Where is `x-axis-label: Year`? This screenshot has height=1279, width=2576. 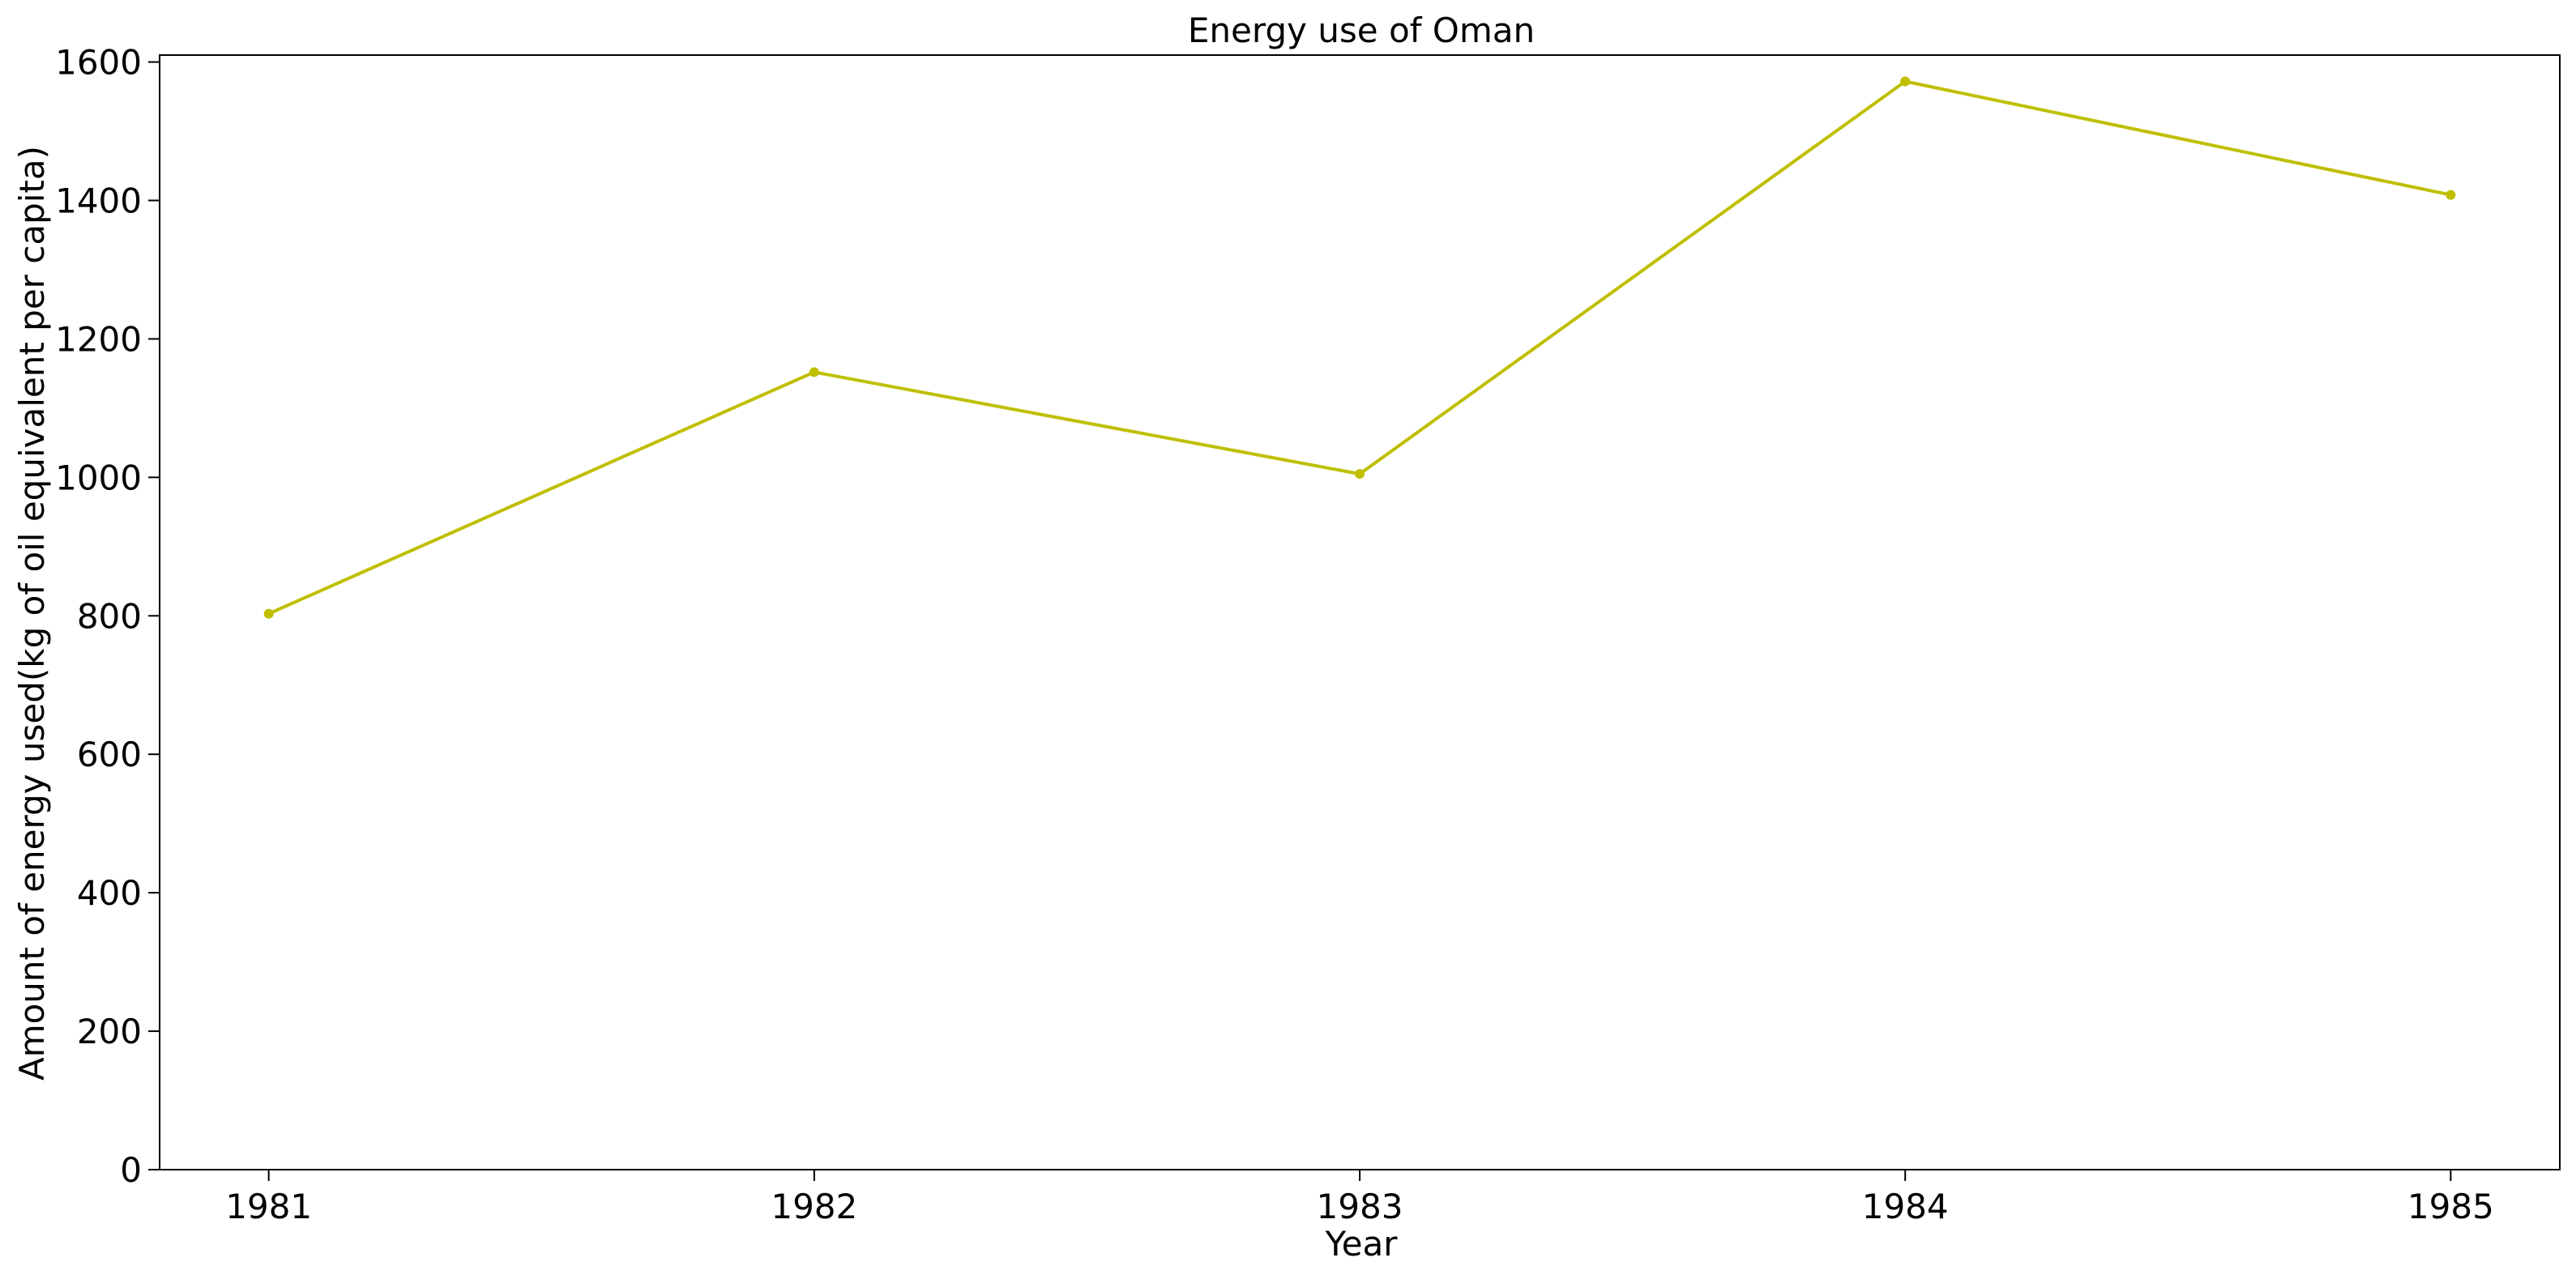 x-axis-label: Year is located at coordinates (1362, 1244).